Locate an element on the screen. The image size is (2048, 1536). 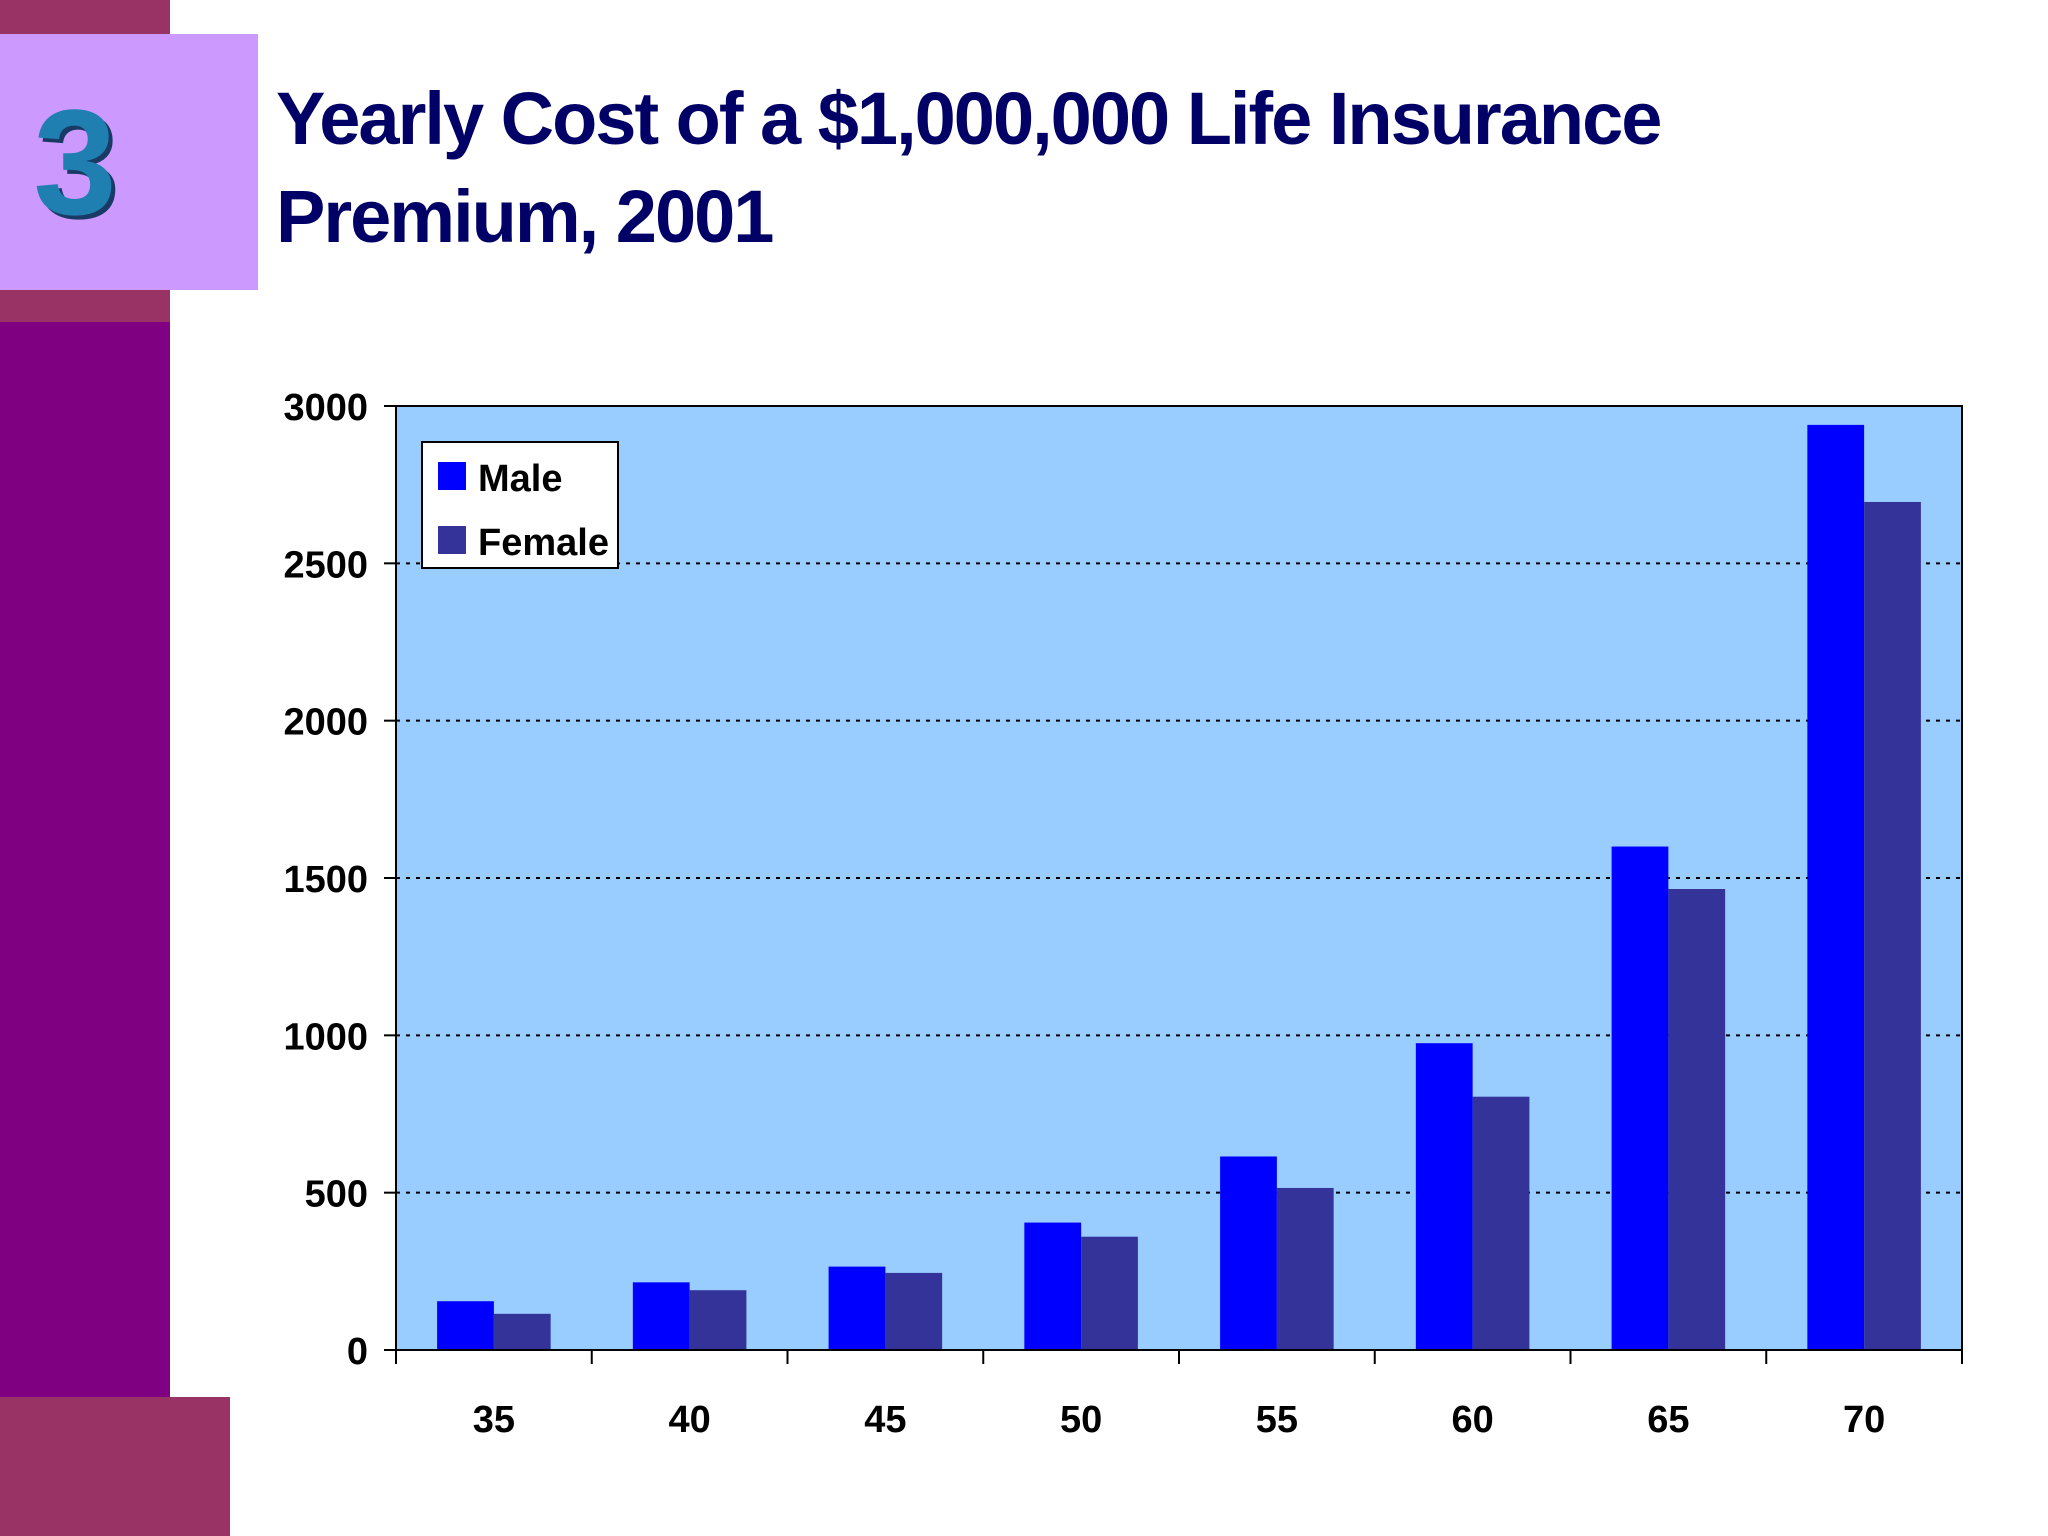
legend-label: Male is located at coordinates (520, 479).